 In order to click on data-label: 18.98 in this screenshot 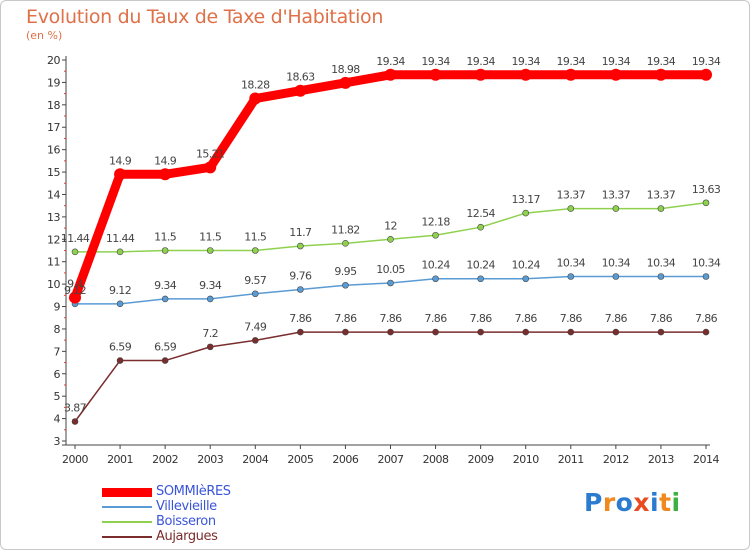, I will do `click(345, 69)`.